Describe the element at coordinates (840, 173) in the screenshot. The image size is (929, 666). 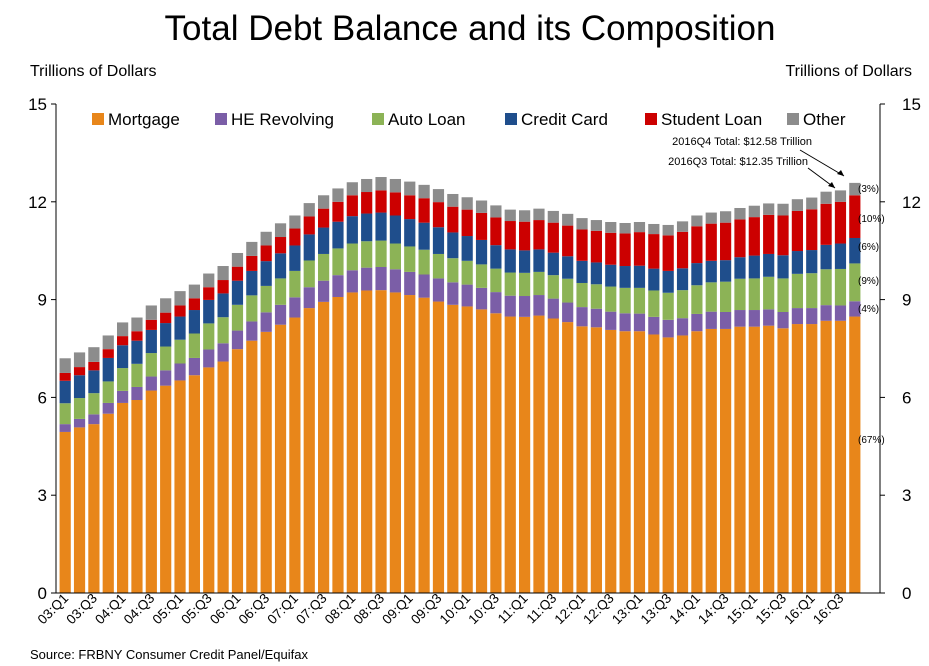
I see `q4-arrow-head` at that location.